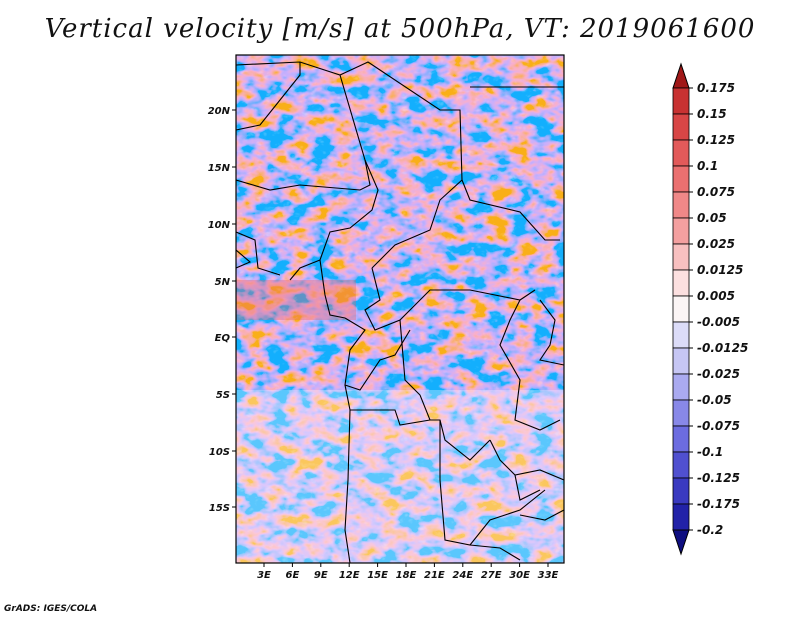 Image resolution: width=800 pixels, height=618 pixels. I want to click on colorbar-label: -0.175, so click(718, 504).